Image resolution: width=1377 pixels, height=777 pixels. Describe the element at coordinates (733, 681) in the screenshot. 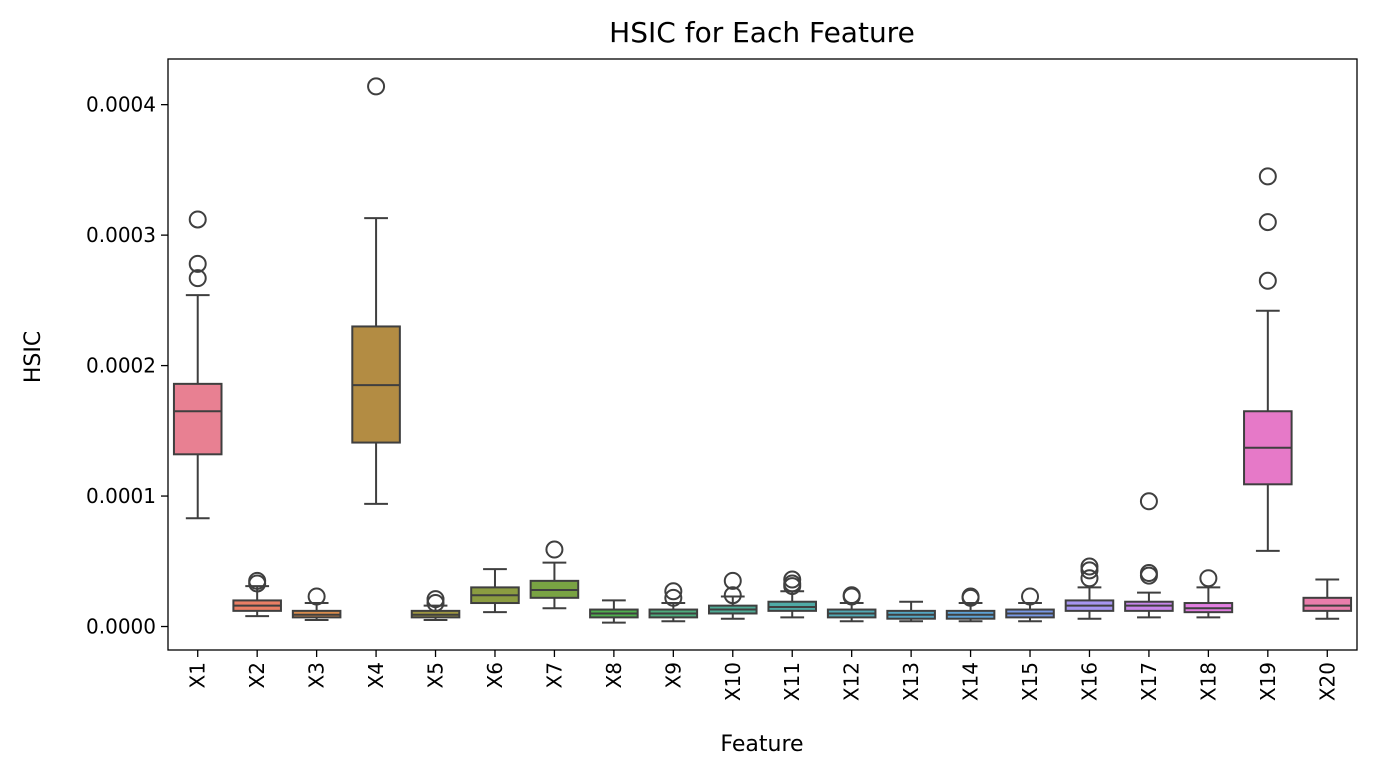

I see `x-tick-label: X10` at that location.